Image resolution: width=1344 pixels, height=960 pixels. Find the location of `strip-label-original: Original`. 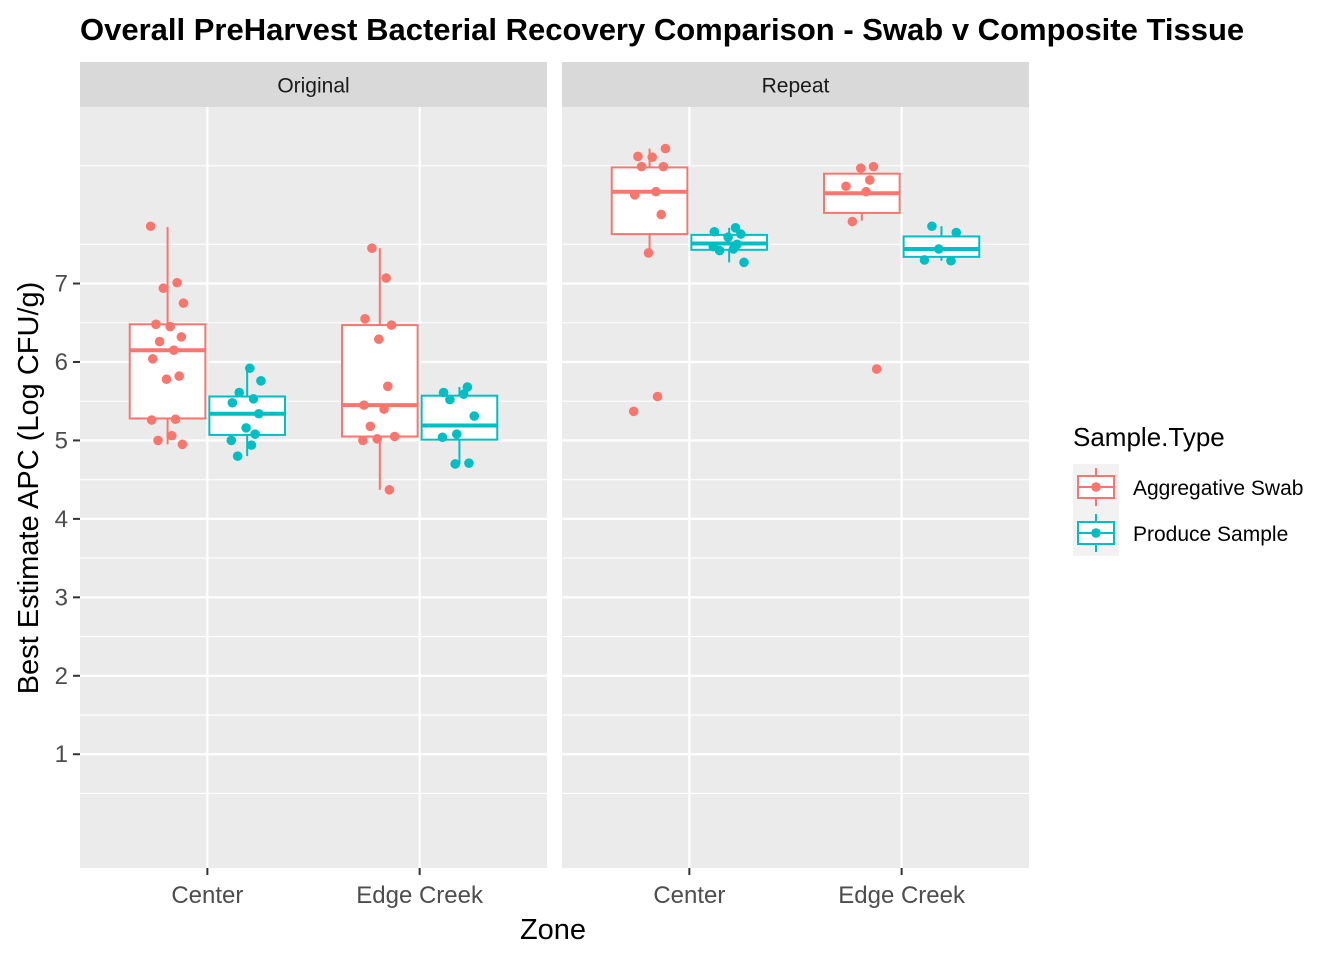

strip-label-original: Original is located at coordinates (313, 86).